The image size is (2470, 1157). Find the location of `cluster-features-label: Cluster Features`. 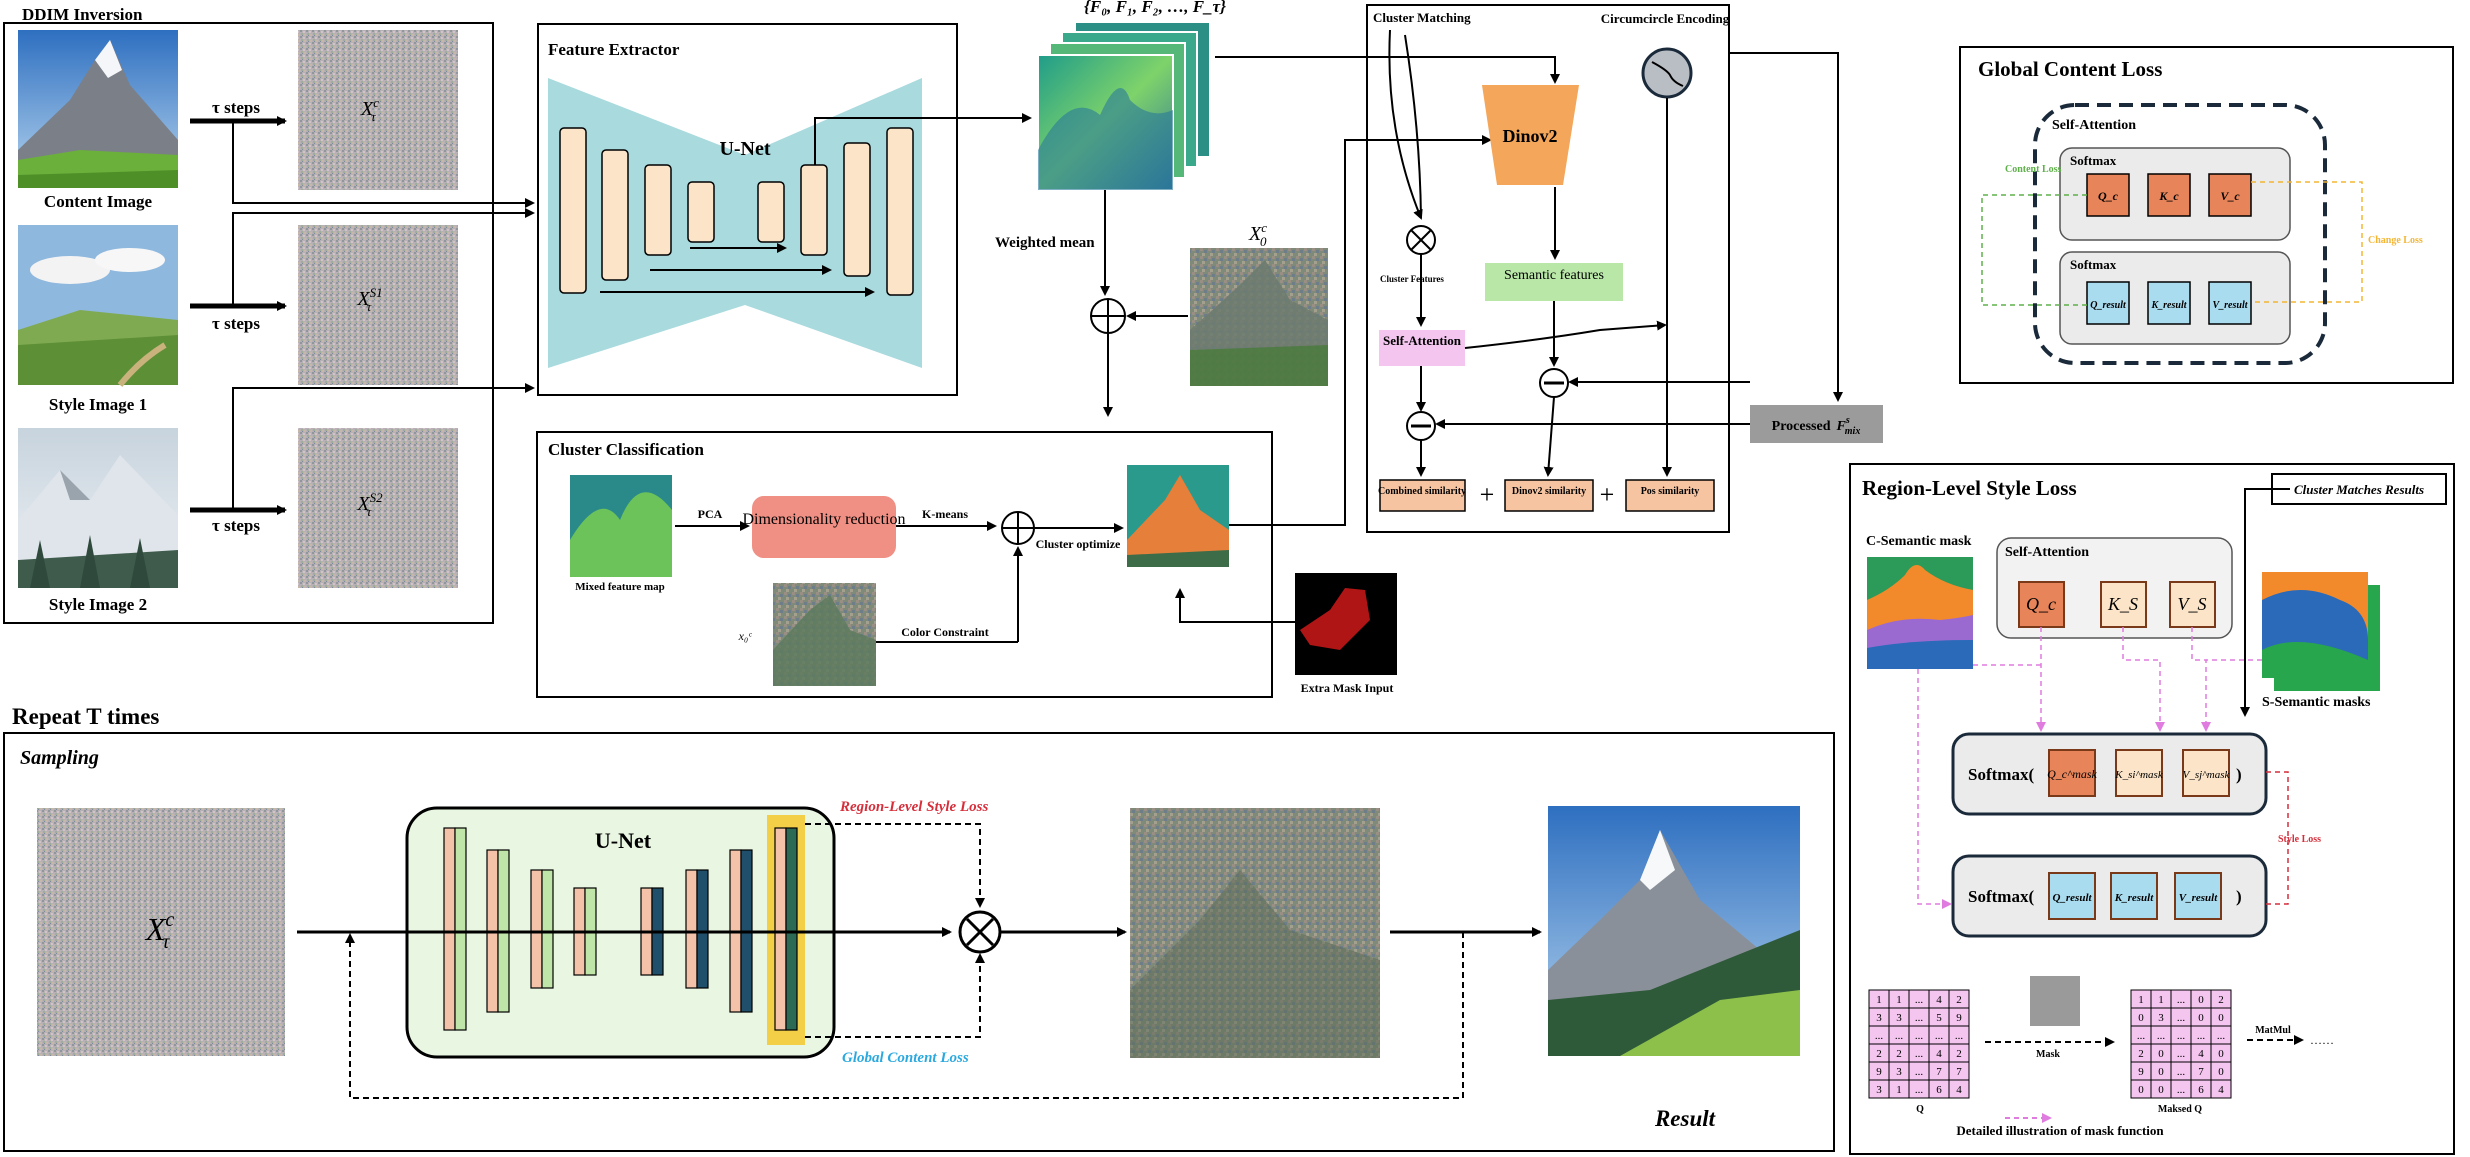

cluster-features-label: Cluster Features is located at coordinates (1412, 279).